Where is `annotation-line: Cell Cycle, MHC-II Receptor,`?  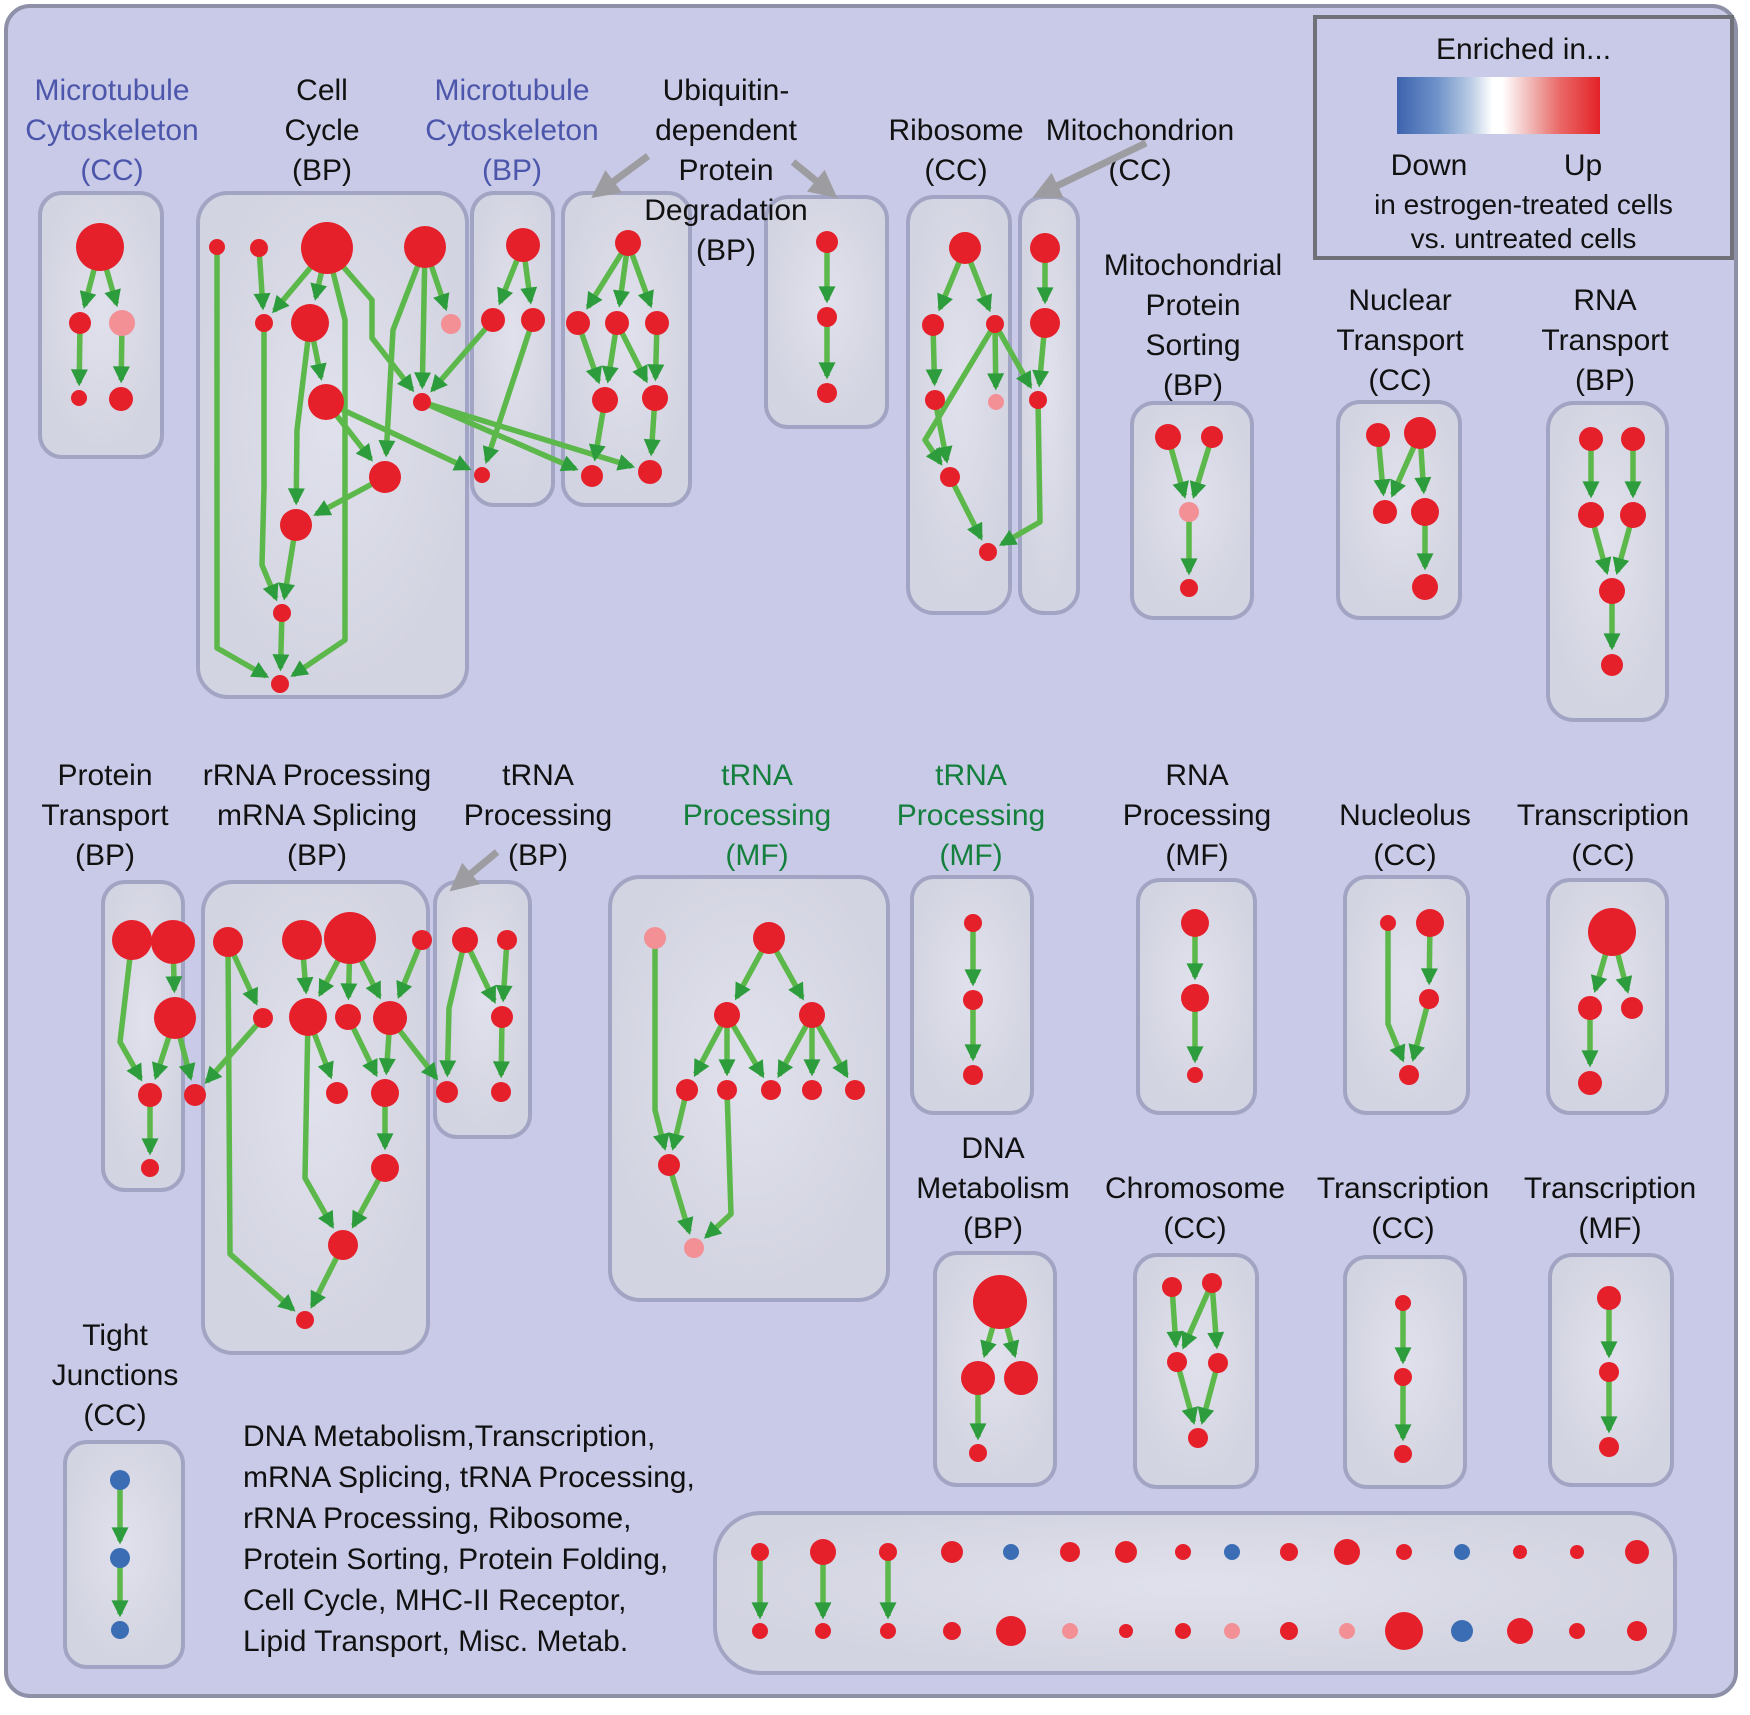 annotation-line: Cell Cycle, MHC-II Receptor, is located at coordinates (435, 1600).